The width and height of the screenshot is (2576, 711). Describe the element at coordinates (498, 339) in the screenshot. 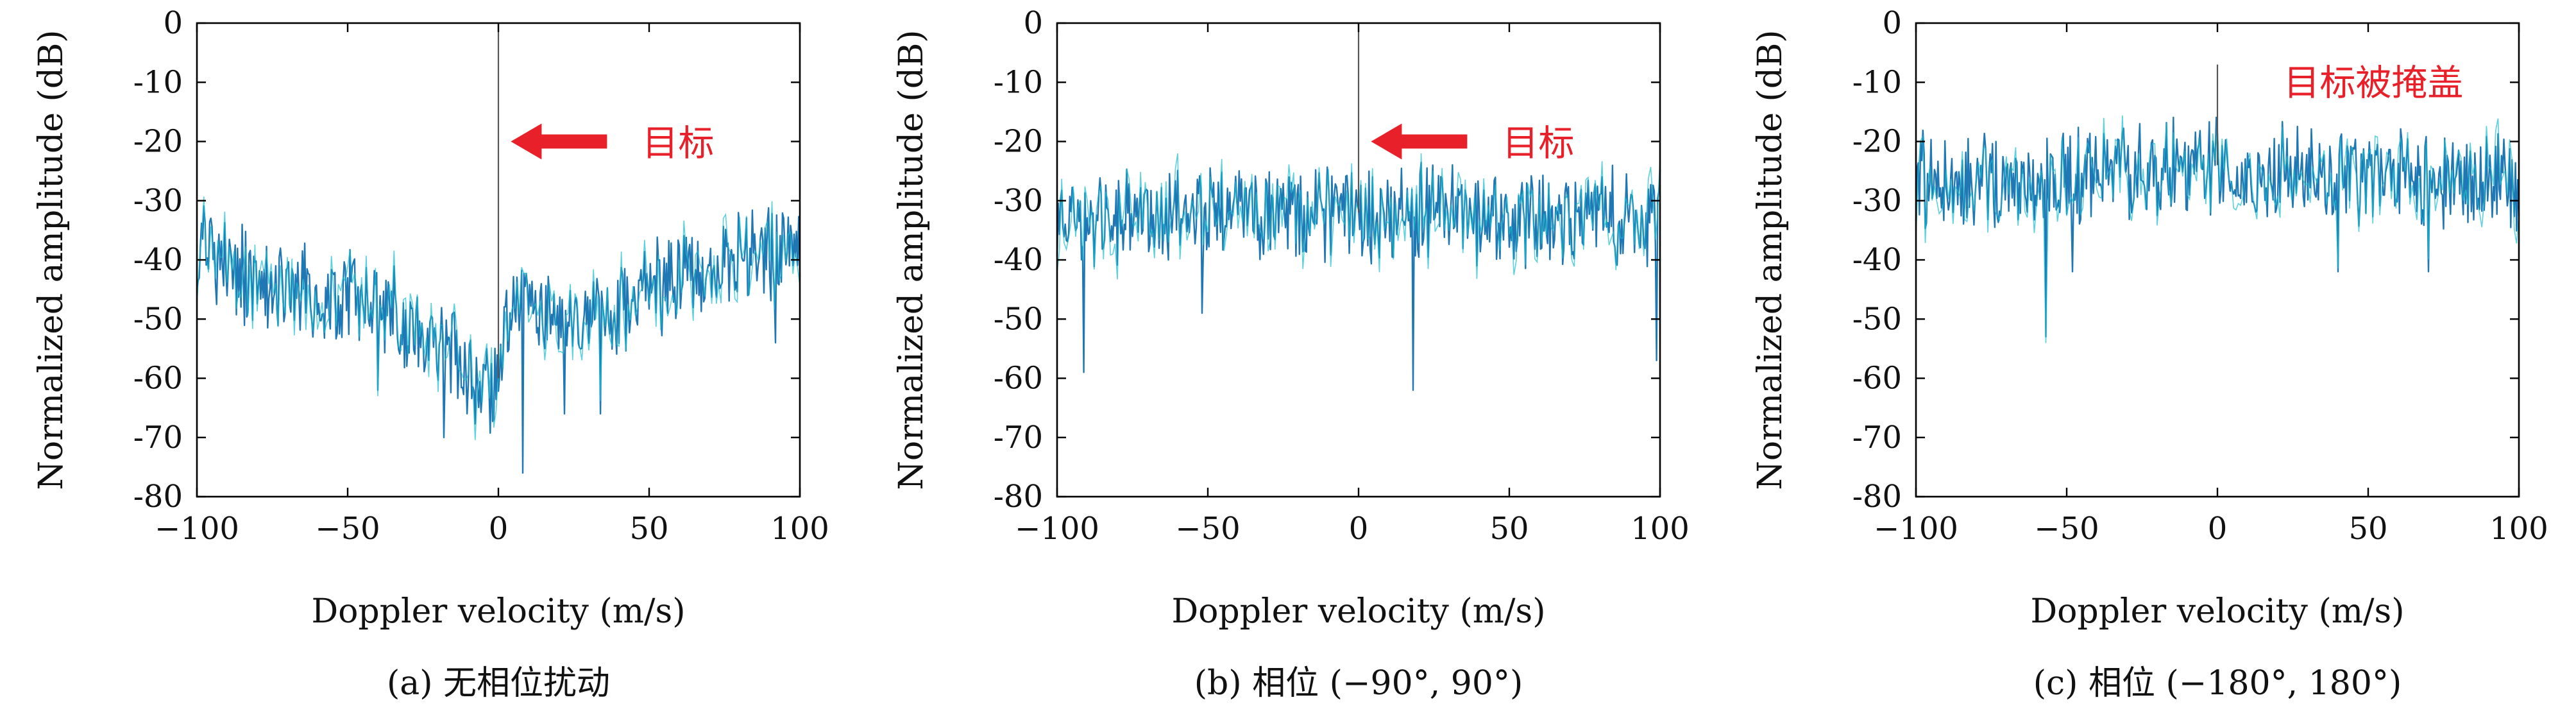

I see `series-line` at that location.